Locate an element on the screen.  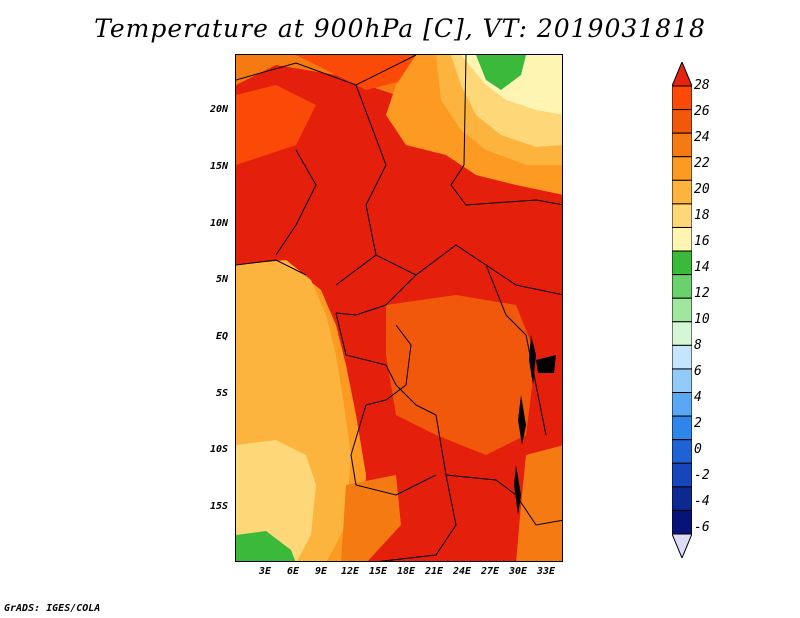
colorbar-label-2: 2 is located at coordinates (698, 423).